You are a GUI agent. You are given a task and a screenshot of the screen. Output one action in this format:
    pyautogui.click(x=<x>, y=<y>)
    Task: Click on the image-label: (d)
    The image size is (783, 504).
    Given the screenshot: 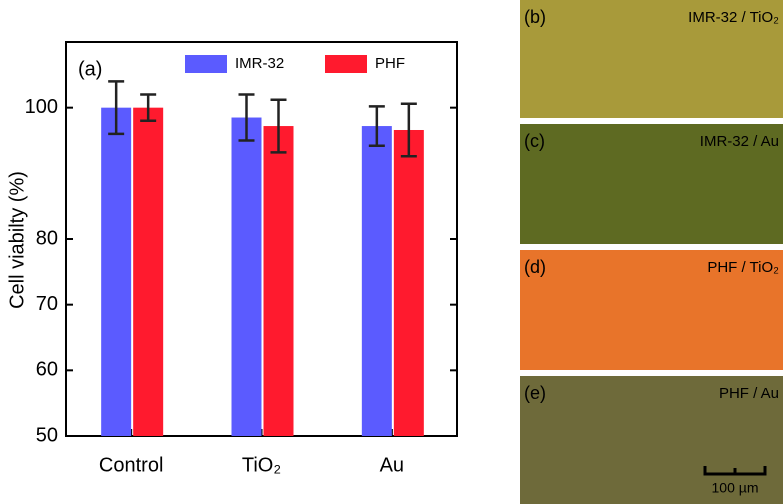 What is the action you would take?
    pyautogui.click(x=535, y=267)
    